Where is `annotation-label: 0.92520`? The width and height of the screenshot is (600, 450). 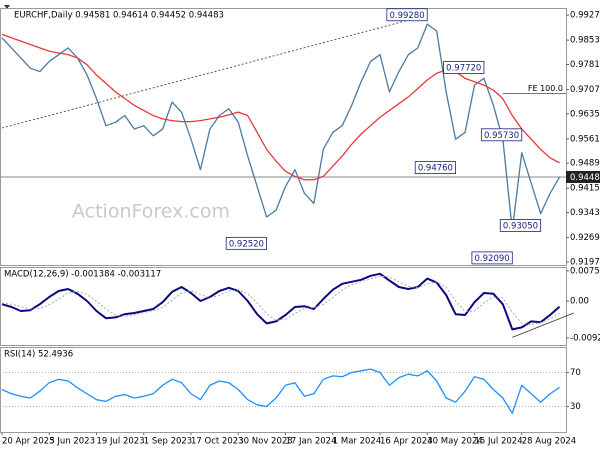 annotation-label: 0.92520 is located at coordinates (246, 244).